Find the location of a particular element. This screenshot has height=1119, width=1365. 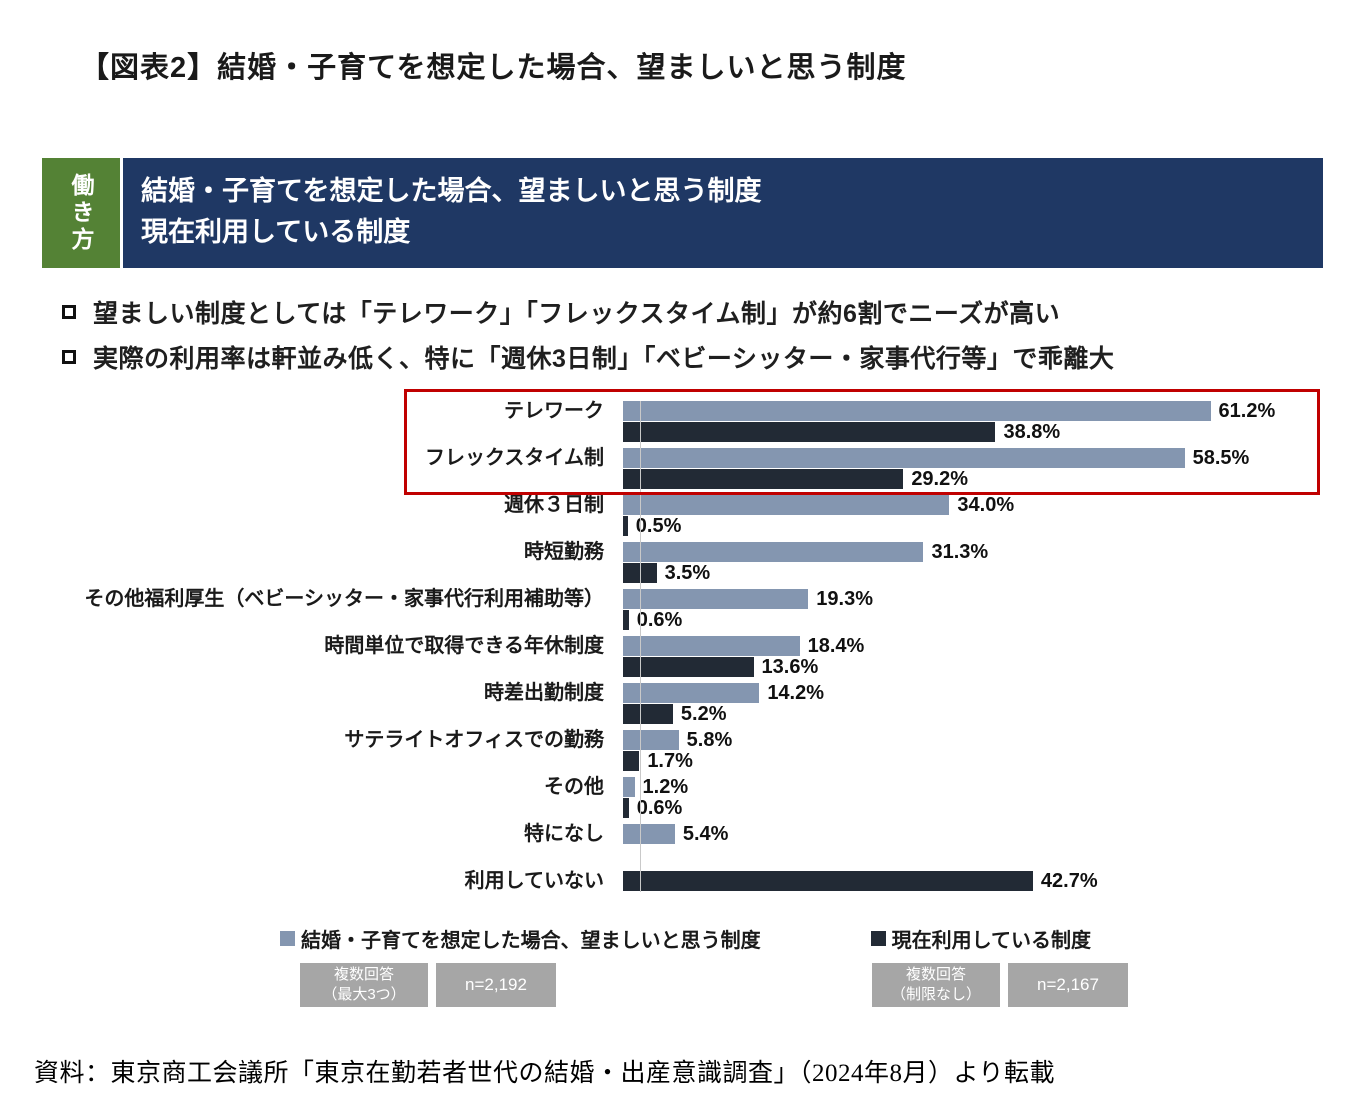

chart-row: 利用していない 42.7% is located at coordinates (682, 881).